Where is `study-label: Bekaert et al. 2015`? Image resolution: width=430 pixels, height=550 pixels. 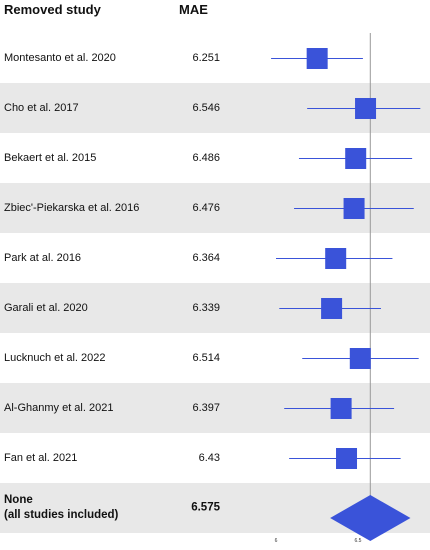 study-label: Bekaert et al. 2015 is located at coordinates (50, 158).